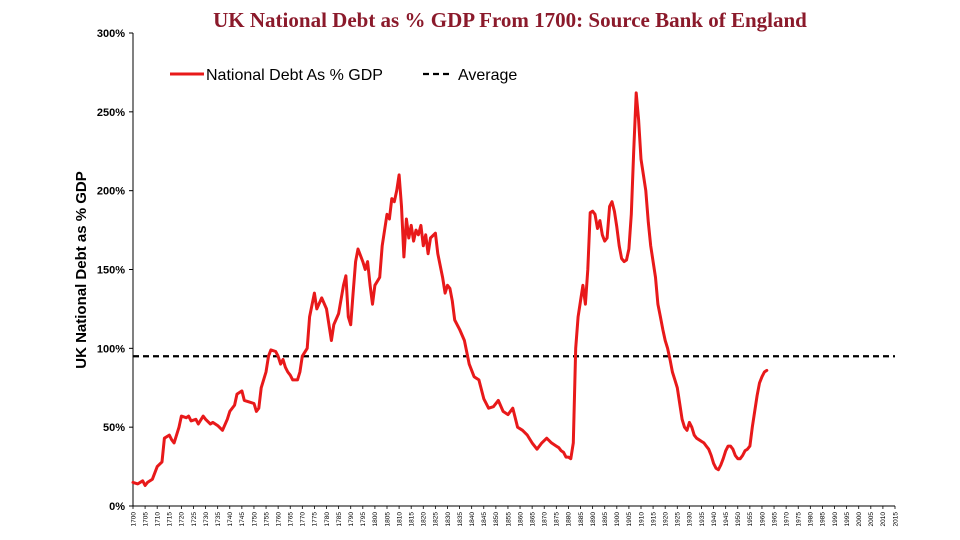 This screenshot has width=960, height=540. What do you see at coordinates (823, 519) in the screenshot?
I see `x-tick-label: 1985` at bounding box center [823, 519].